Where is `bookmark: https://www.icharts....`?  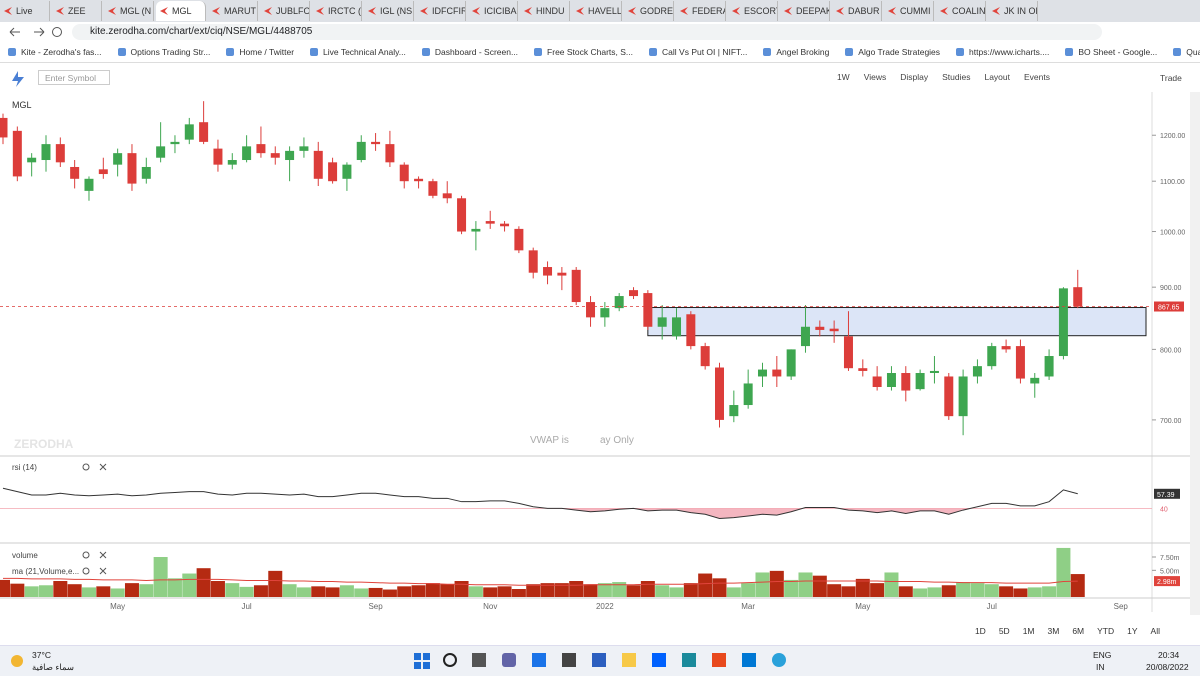
bookmark: https://www.icharts.... is located at coordinates (1002, 52).